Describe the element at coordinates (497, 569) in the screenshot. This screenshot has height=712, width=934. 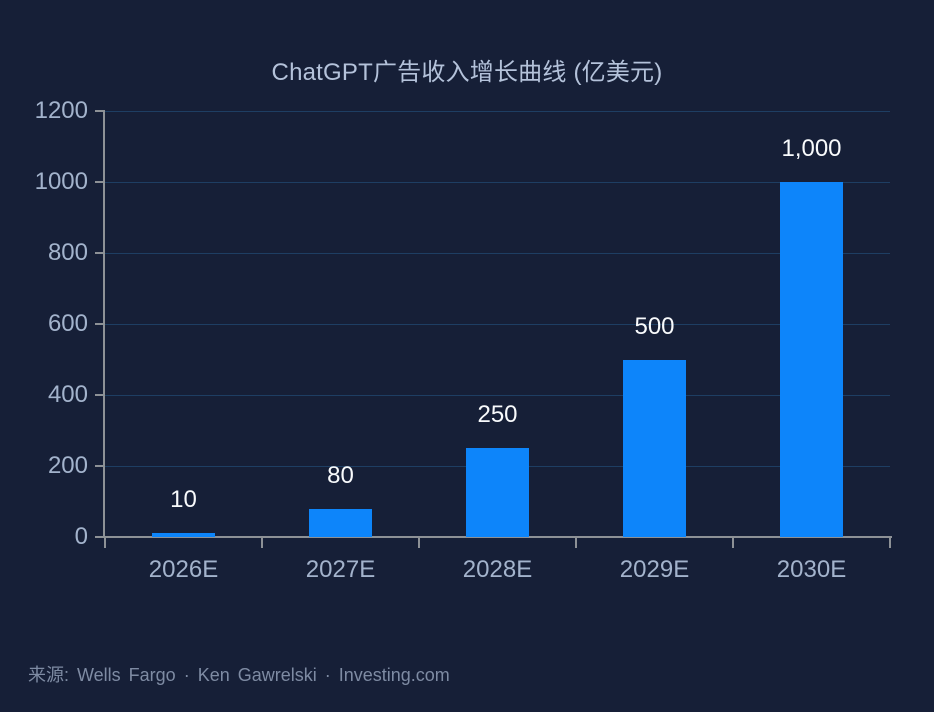
I see `x-tick-label: 2028E` at that location.